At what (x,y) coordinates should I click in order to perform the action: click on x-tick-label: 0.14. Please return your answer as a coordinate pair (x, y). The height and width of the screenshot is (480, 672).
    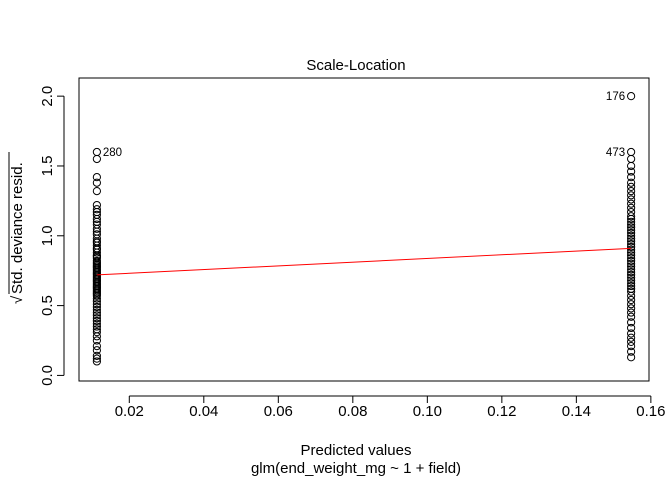
    Looking at the image, I should click on (576, 411).